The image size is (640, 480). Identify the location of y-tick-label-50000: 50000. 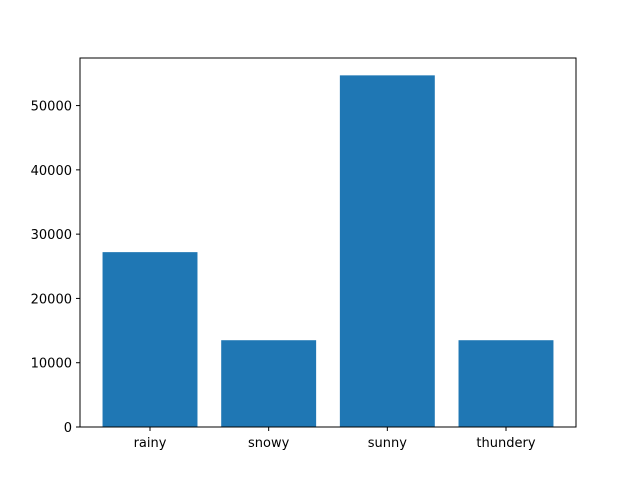
(51, 107).